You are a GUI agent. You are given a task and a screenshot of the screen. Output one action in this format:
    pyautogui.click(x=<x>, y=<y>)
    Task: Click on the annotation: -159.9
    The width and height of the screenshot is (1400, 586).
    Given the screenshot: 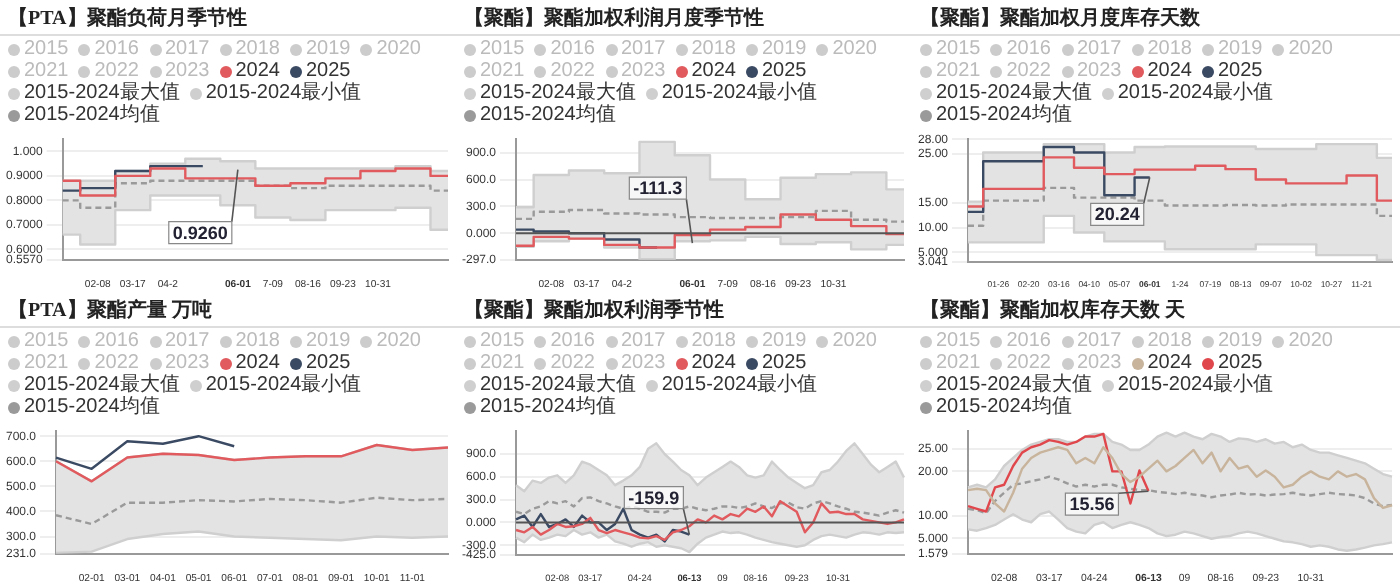 What is the action you would take?
    pyautogui.click(x=654, y=497)
    